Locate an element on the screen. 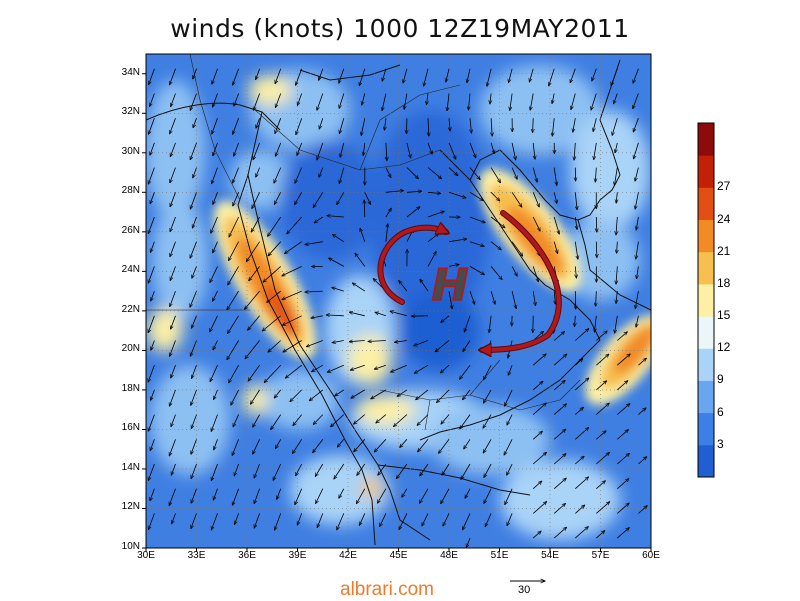  lat-label: 34N is located at coordinates (120, 72).